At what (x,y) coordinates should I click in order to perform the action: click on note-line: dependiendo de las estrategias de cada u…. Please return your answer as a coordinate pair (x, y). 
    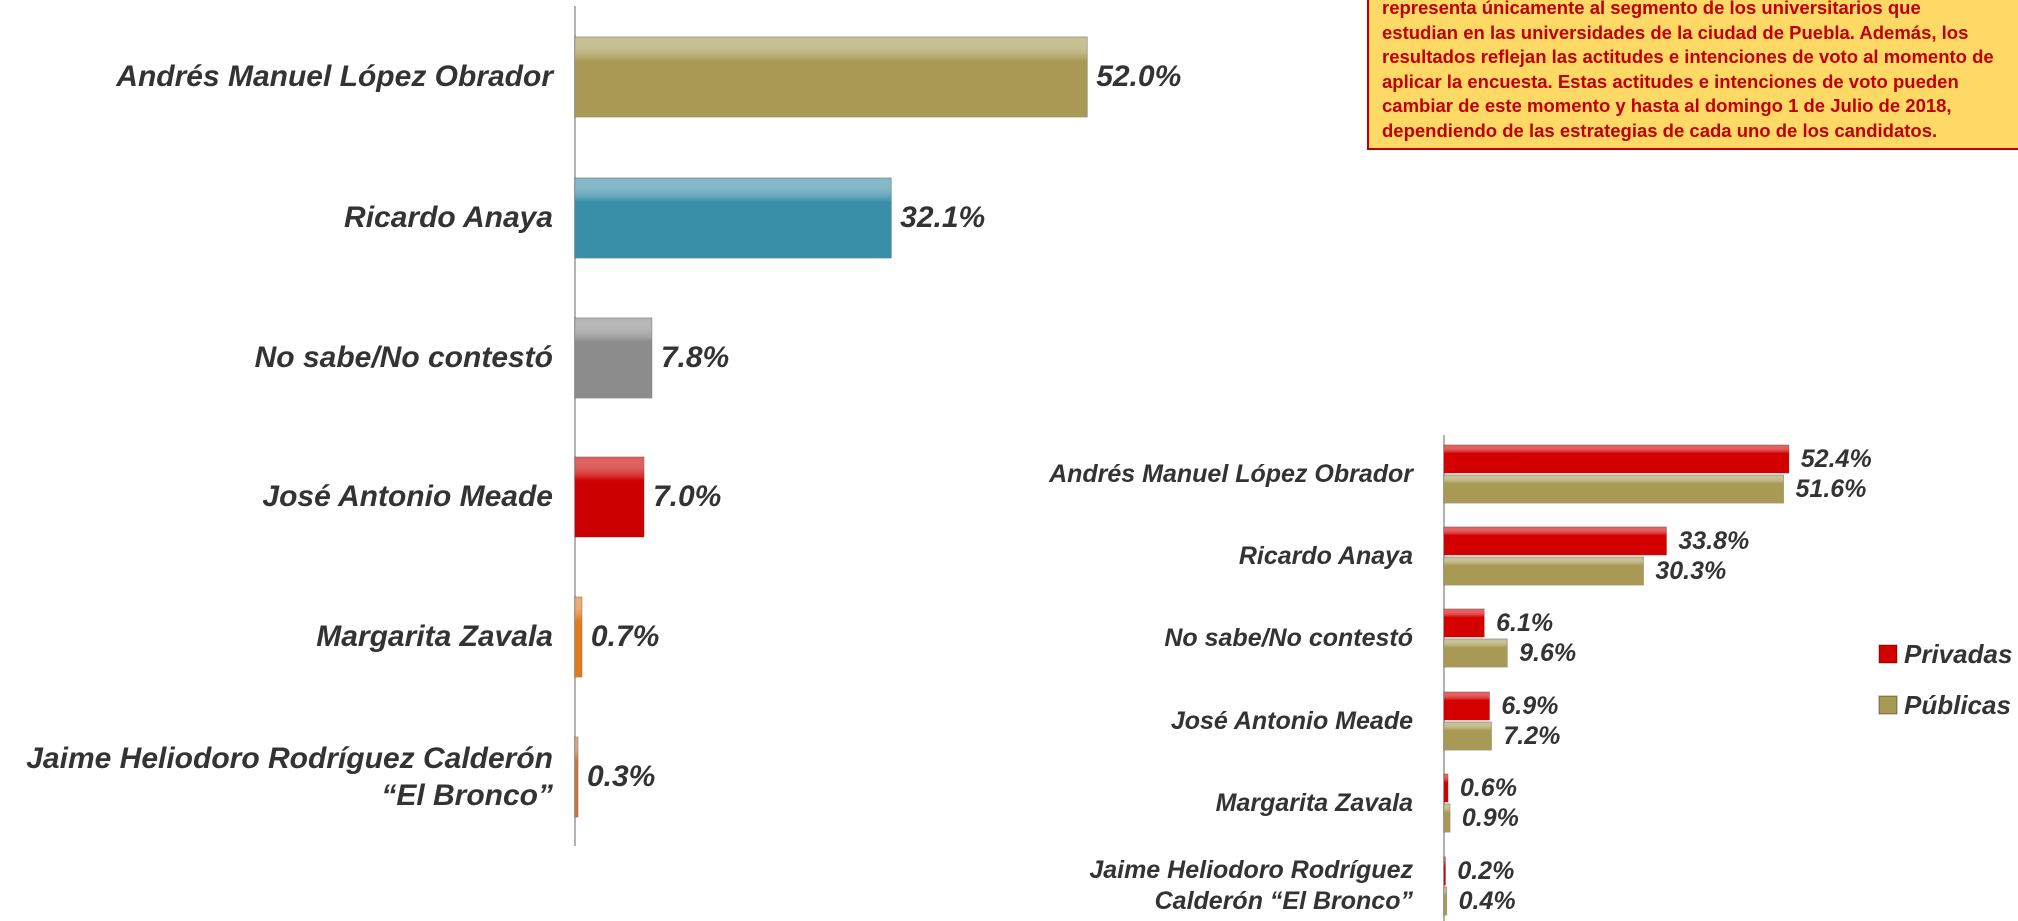
    Looking at the image, I should click on (1660, 130).